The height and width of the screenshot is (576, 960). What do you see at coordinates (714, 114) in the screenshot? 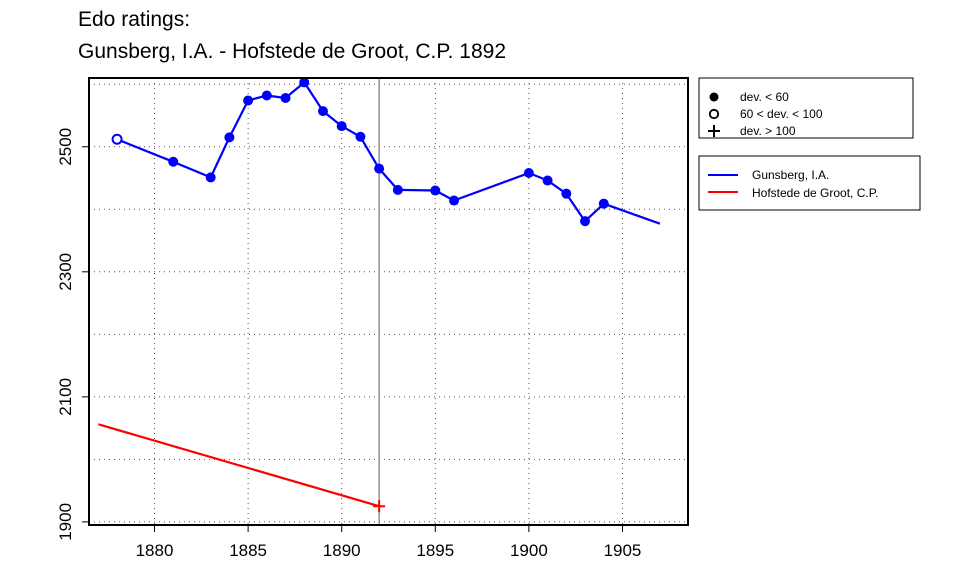
I see `legend-open-circle-icon` at bounding box center [714, 114].